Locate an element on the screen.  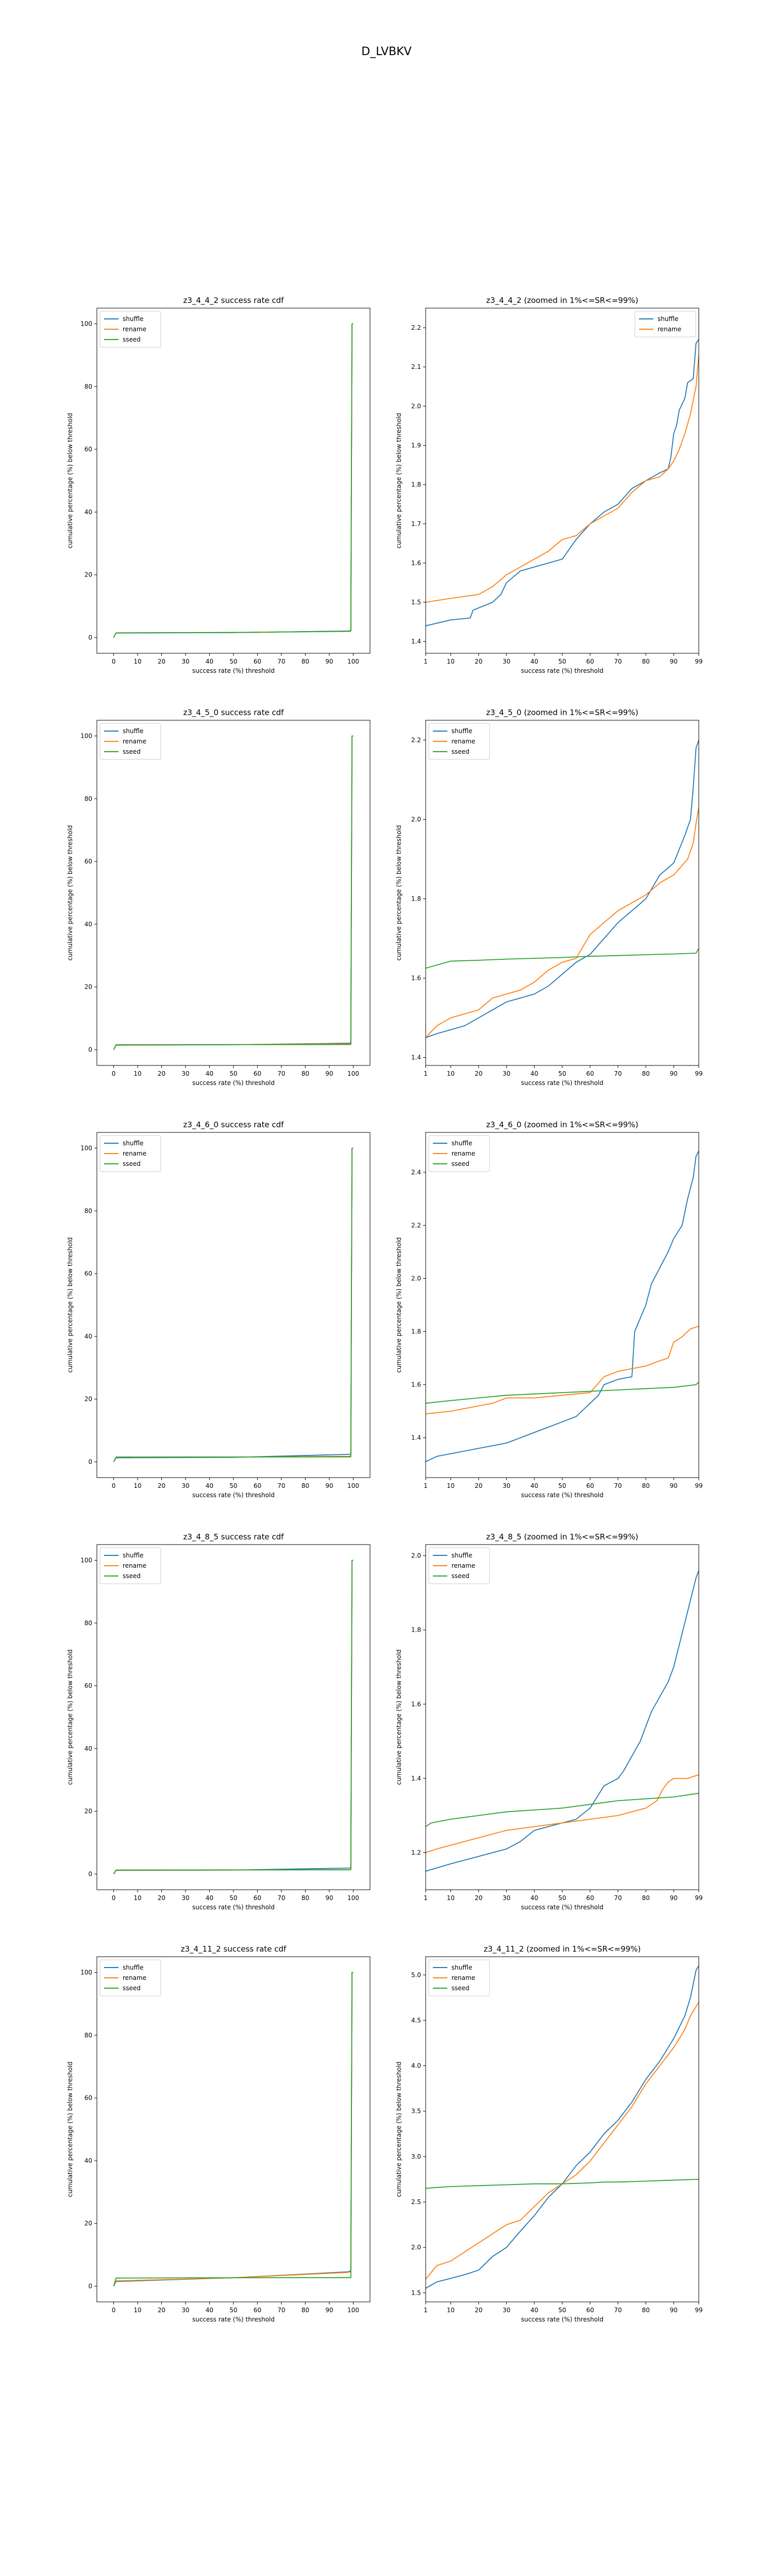
chart-title: z3_4_11_2 success rate cdf is located at coordinates (234, 1949).